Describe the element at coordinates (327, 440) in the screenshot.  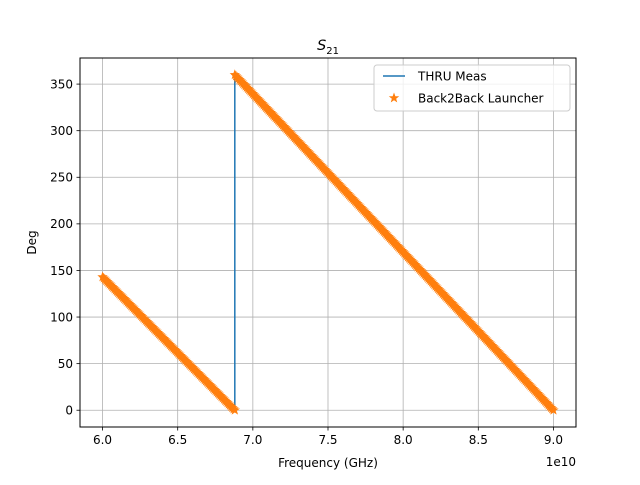
I see `x-tick-label: 7.5` at that location.